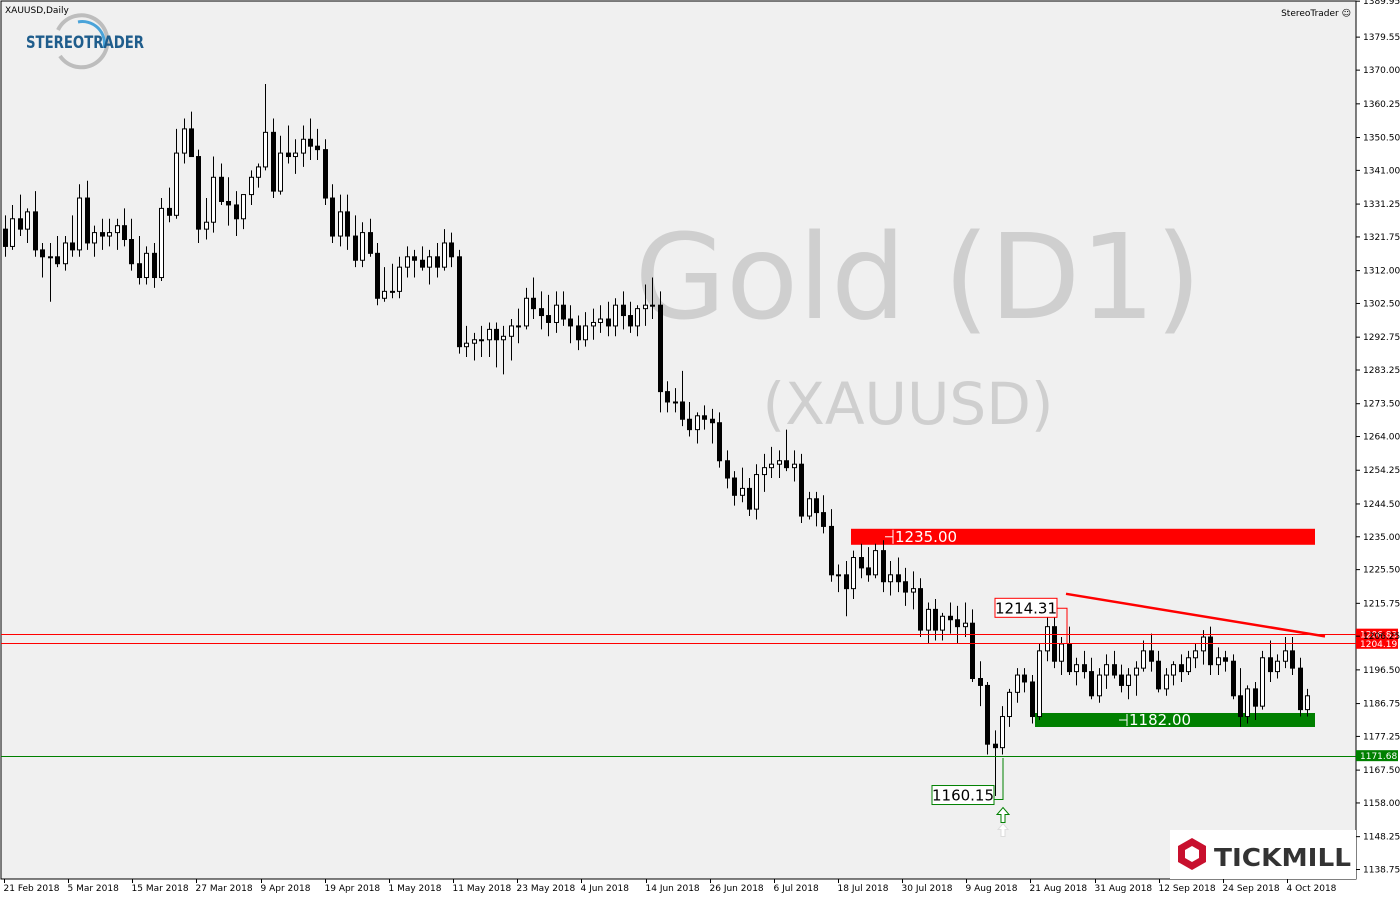  What do you see at coordinates (796, 889) in the screenshot?
I see `x-tick-label: 6 Jul 2018` at bounding box center [796, 889].